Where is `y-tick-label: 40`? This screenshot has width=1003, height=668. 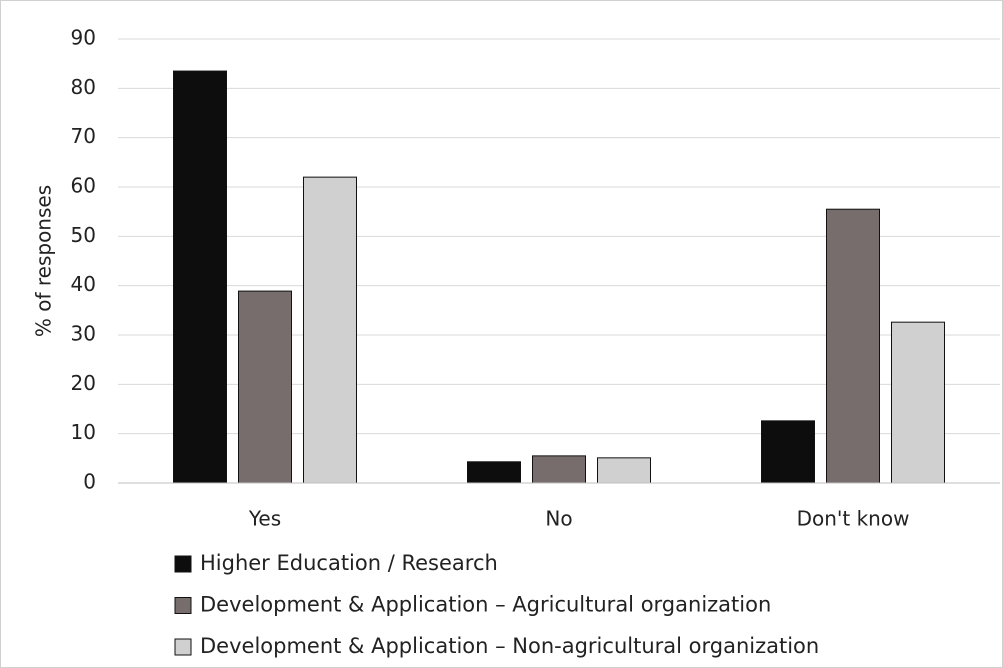 y-tick-label: 40 is located at coordinates (83, 284).